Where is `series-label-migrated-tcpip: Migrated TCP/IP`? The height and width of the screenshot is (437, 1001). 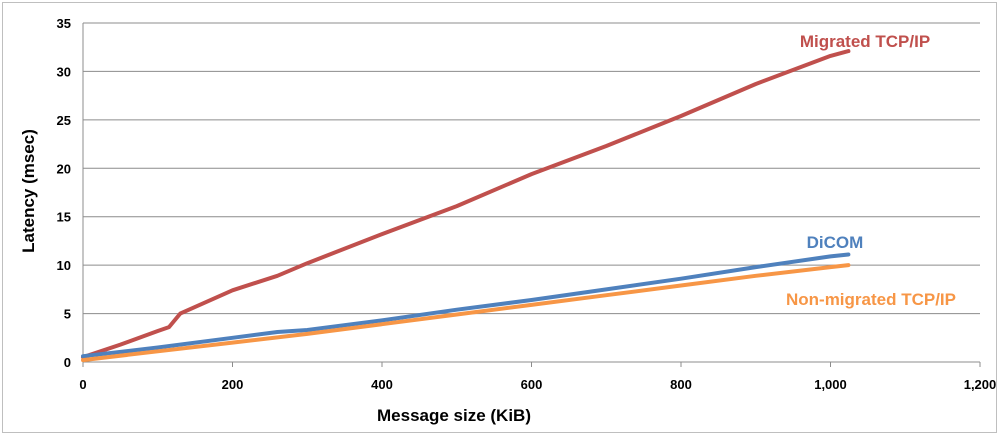
series-label-migrated-tcpip: Migrated TCP/IP is located at coordinates (865, 41).